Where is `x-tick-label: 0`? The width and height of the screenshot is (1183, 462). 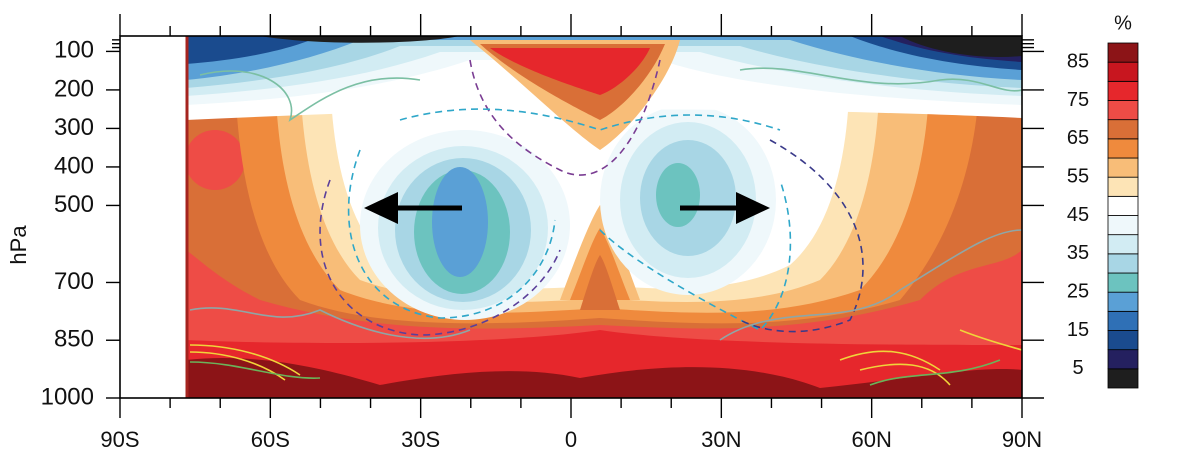 x-tick-label: 0 is located at coordinates (571, 439).